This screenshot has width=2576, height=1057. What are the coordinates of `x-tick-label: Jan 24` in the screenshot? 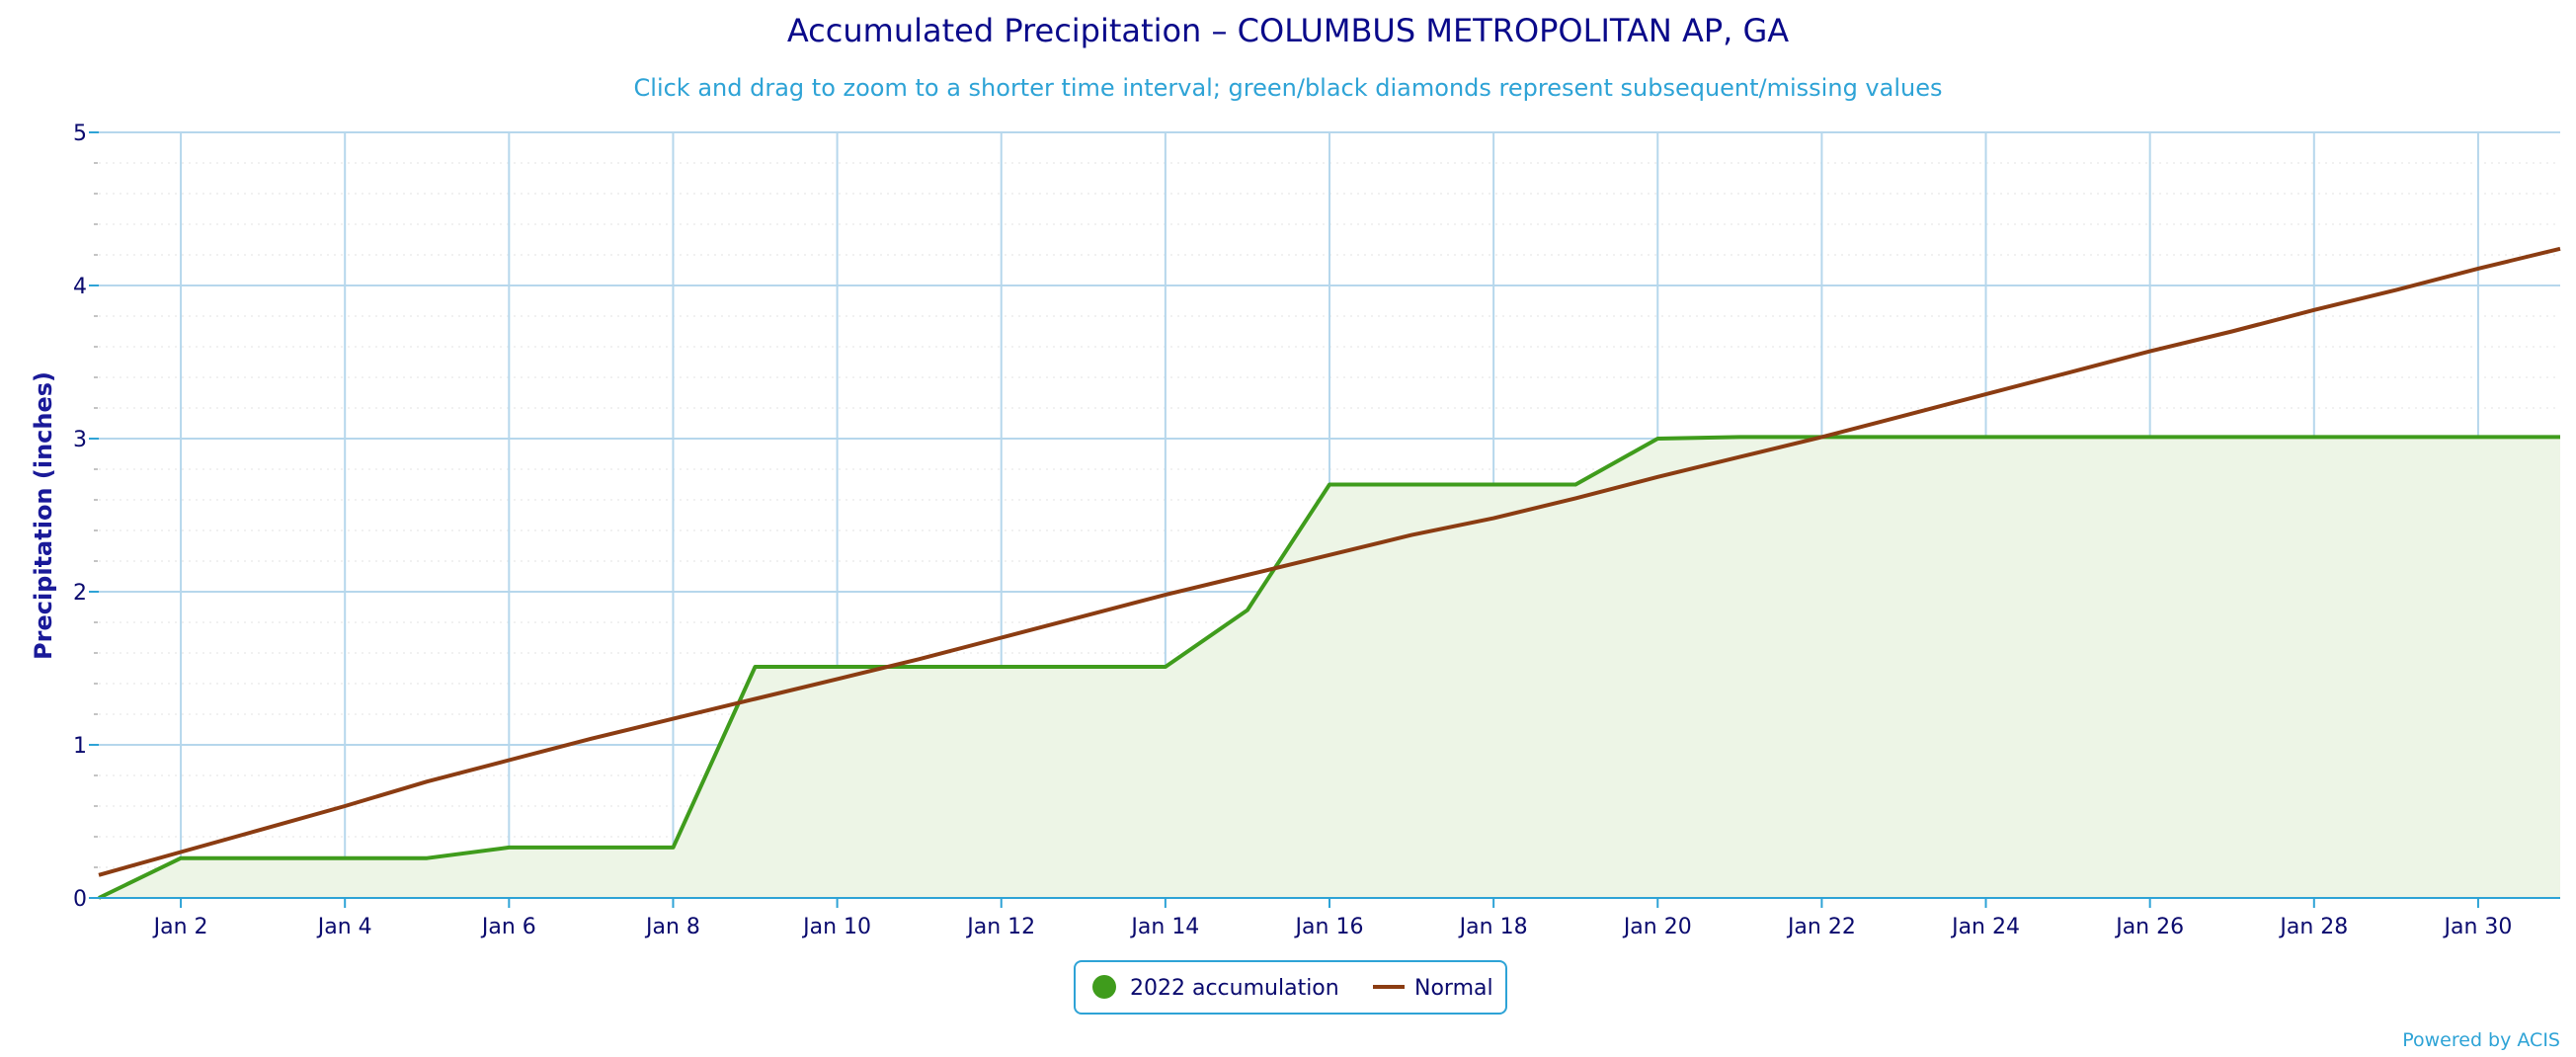 It's located at (1985, 927).